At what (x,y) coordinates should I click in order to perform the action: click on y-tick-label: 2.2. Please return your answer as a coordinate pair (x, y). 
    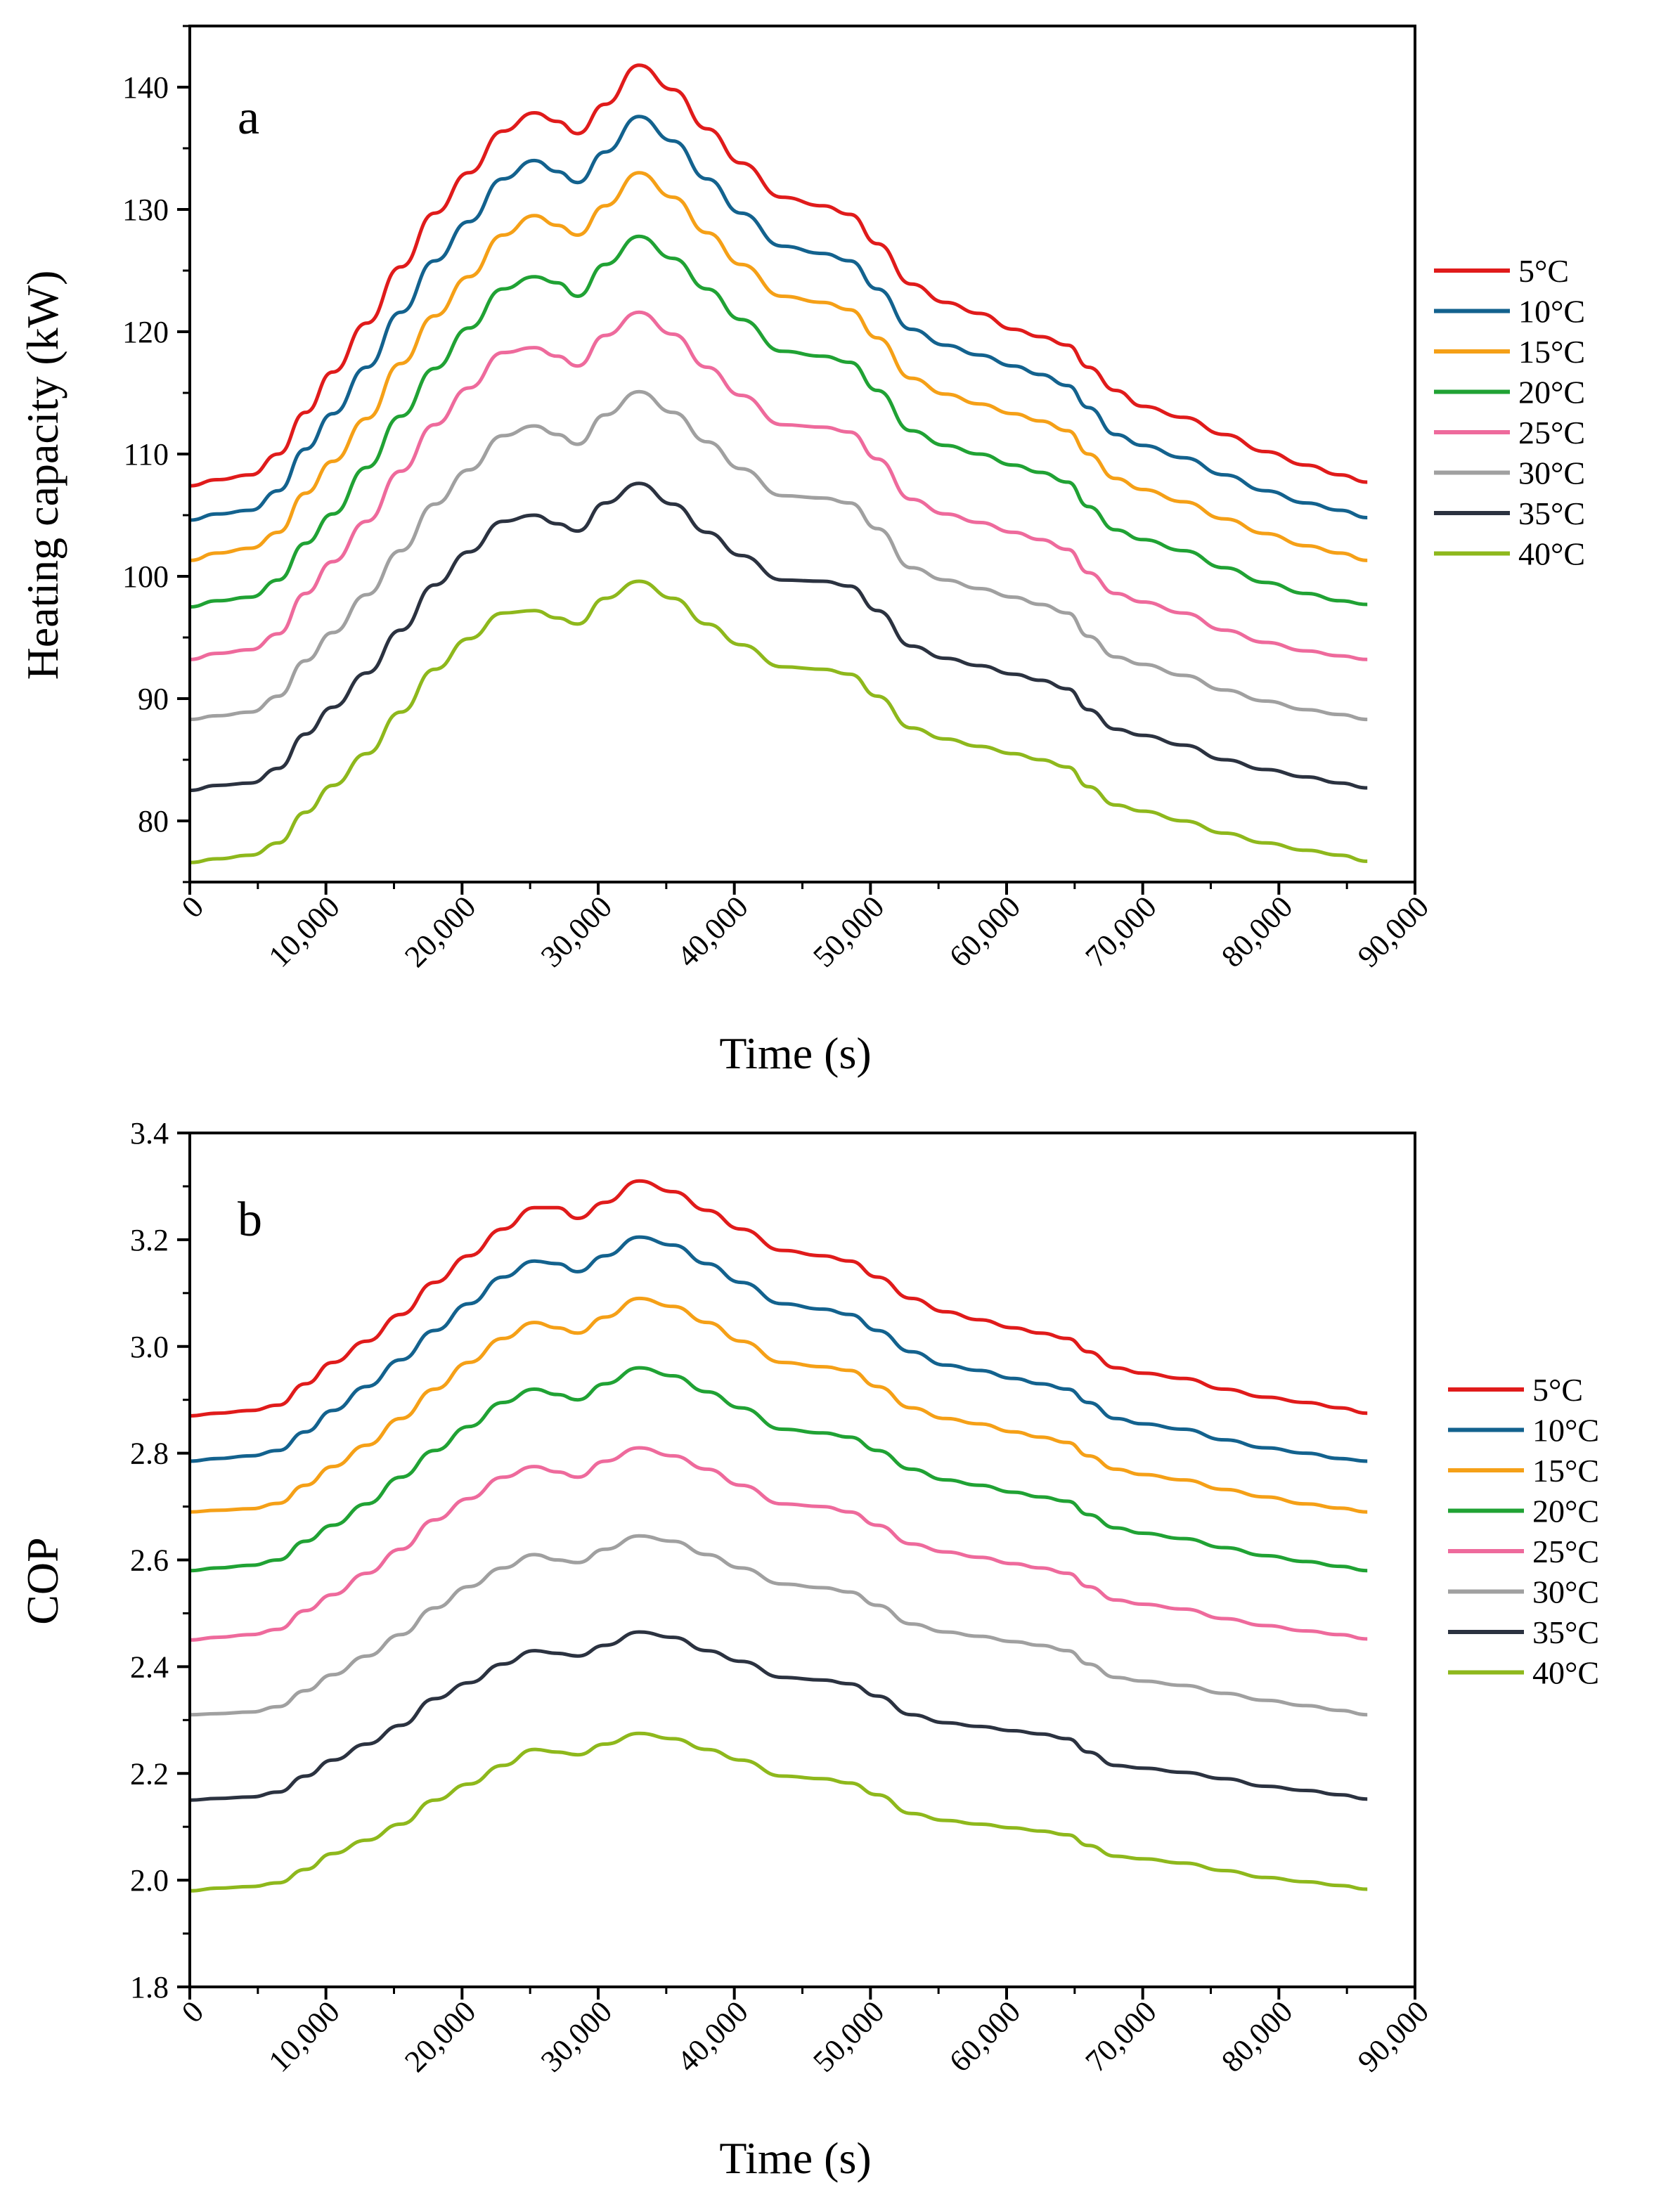
    Looking at the image, I should click on (149, 1773).